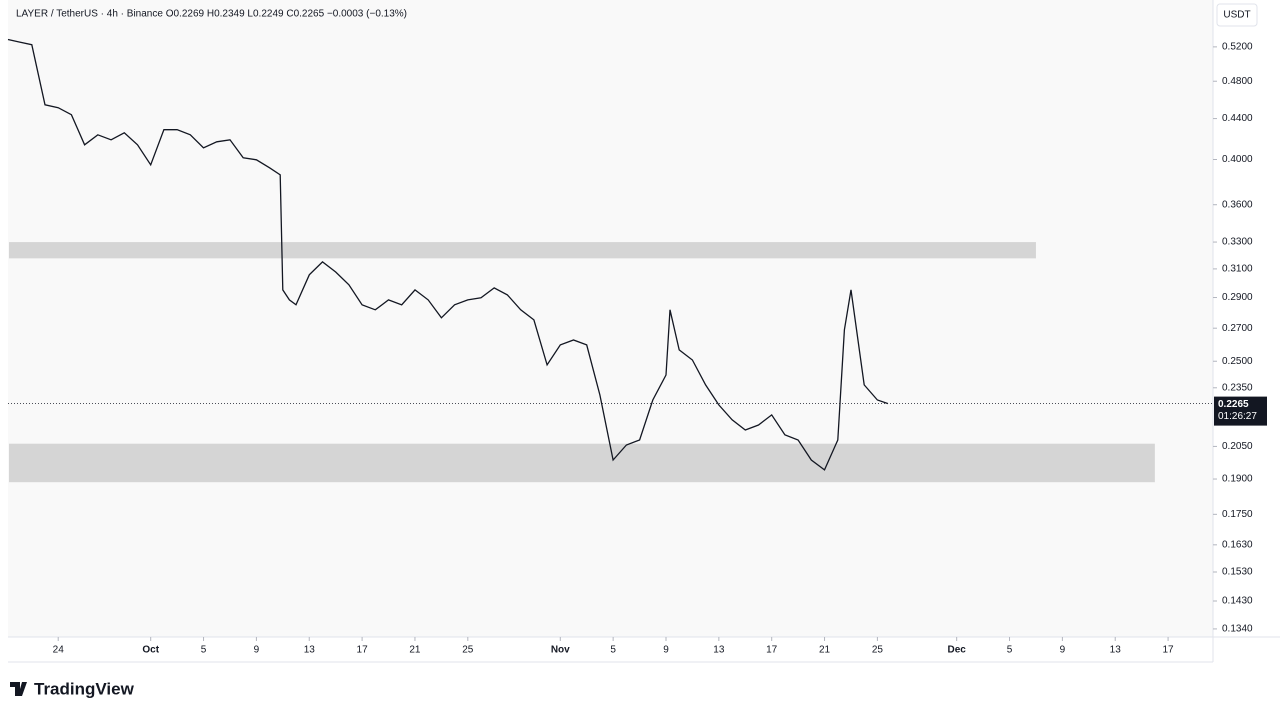  What do you see at coordinates (1237, 159) in the screenshot?
I see `y-tick-label: 0.4000` at bounding box center [1237, 159].